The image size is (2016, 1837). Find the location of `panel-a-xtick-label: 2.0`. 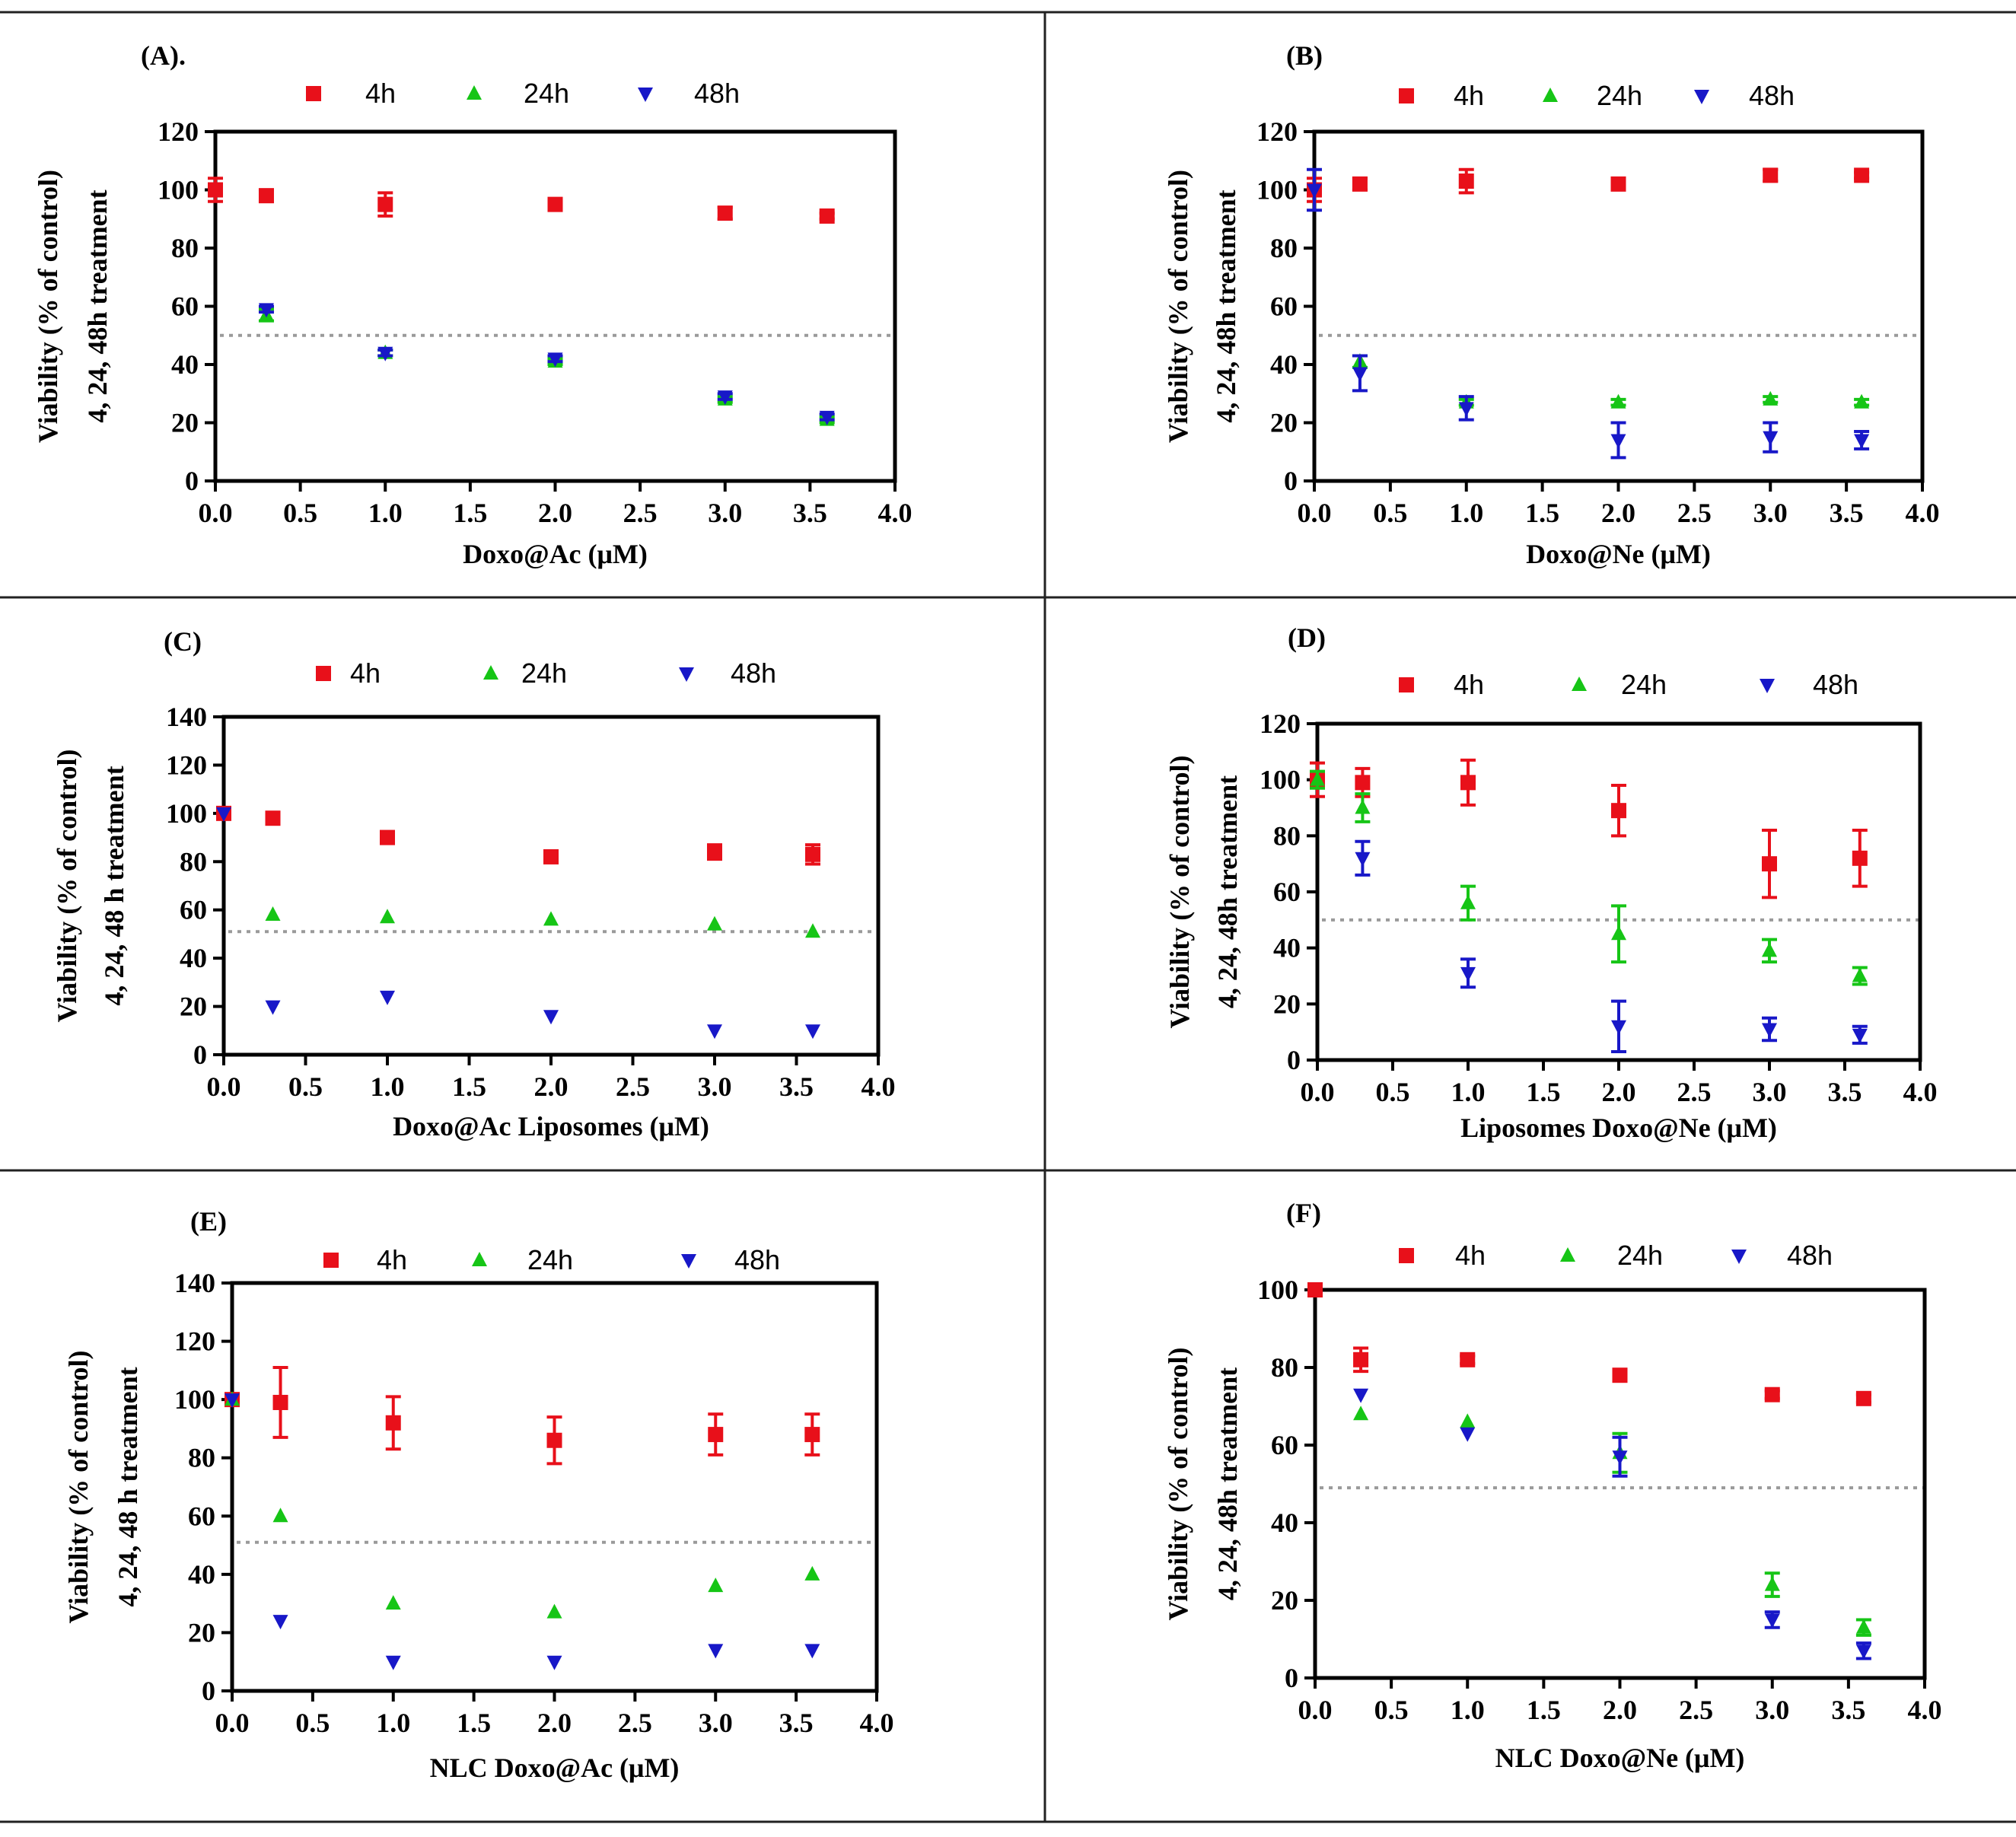

panel-a-xtick-label: 2.0 is located at coordinates (555, 513).